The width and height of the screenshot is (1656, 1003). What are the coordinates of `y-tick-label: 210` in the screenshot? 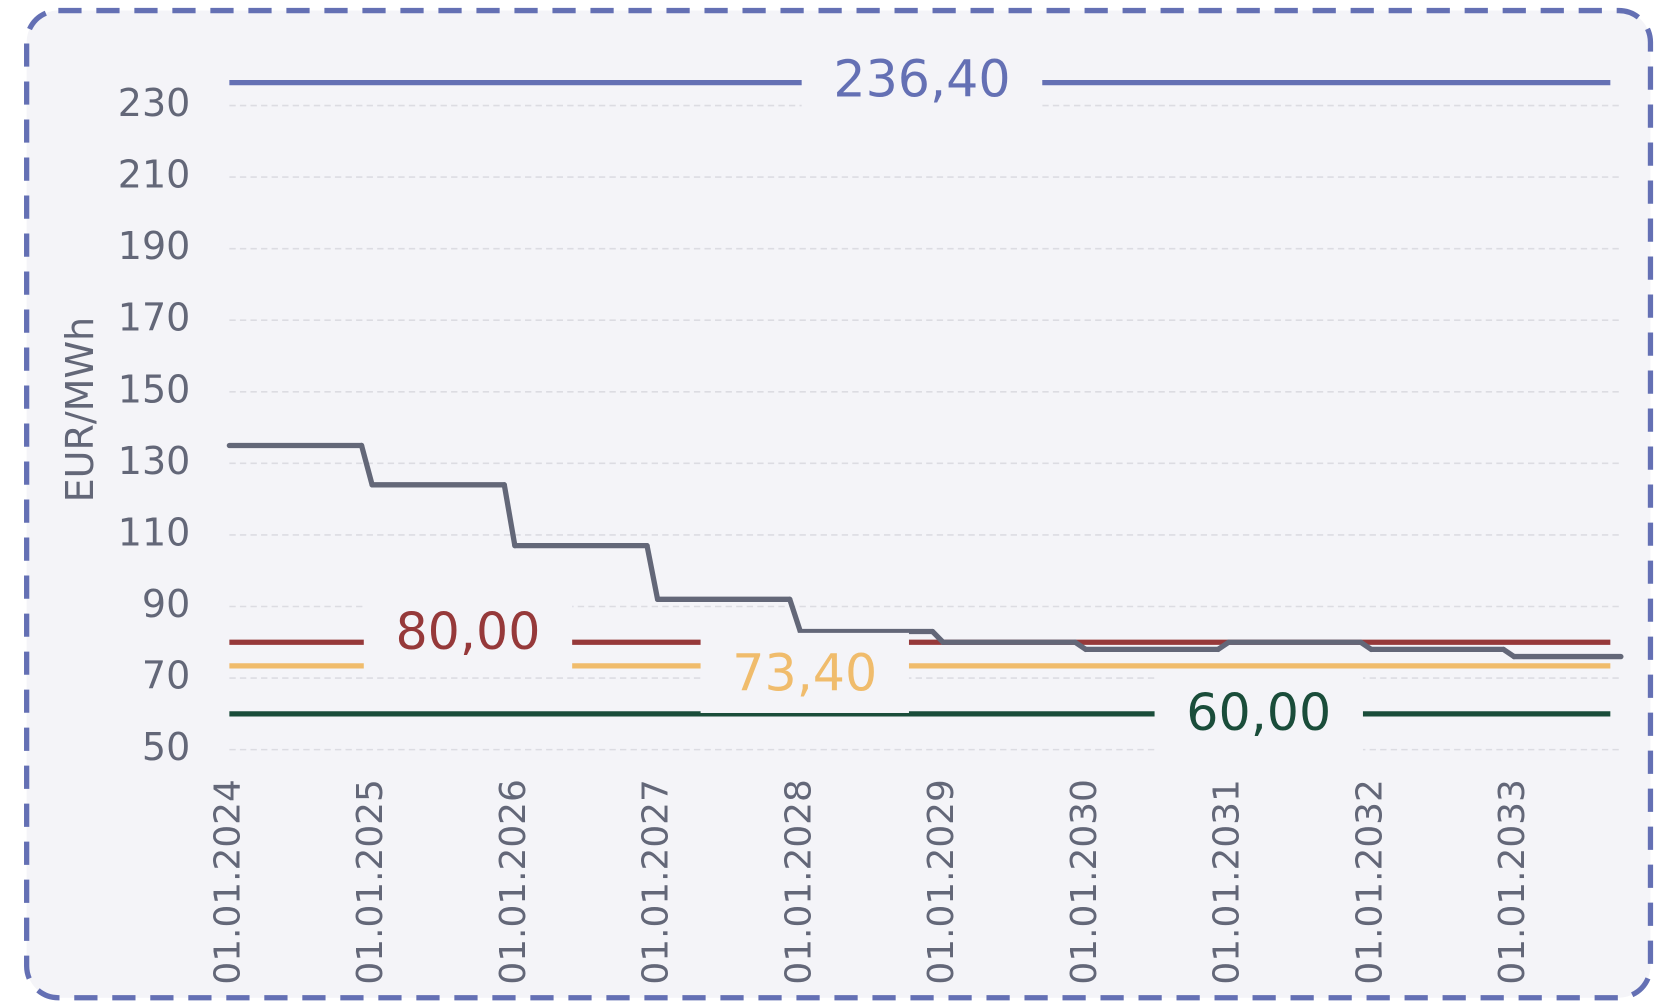 It's located at (154, 175).